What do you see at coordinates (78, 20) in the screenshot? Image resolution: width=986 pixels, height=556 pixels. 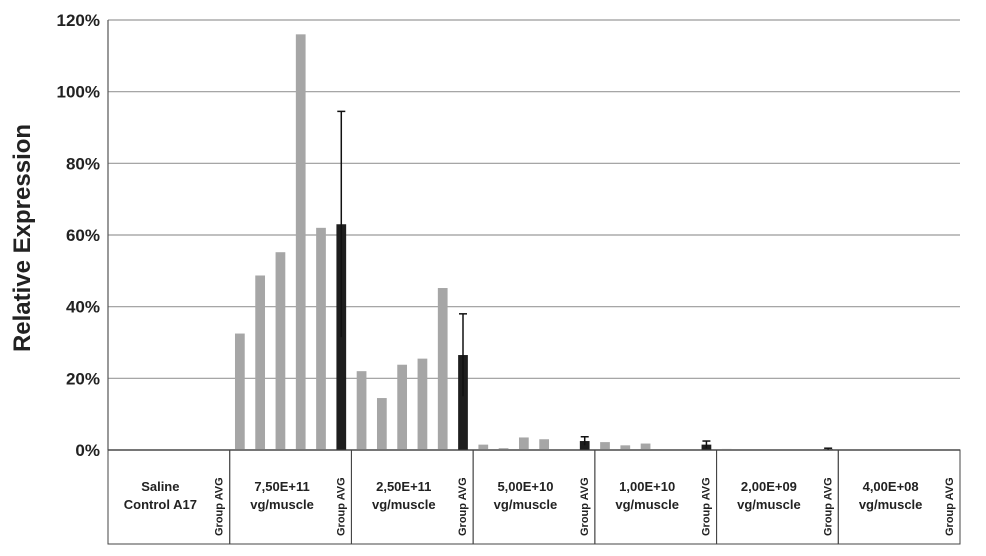 I see `y-tick-label: 120%` at bounding box center [78, 20].